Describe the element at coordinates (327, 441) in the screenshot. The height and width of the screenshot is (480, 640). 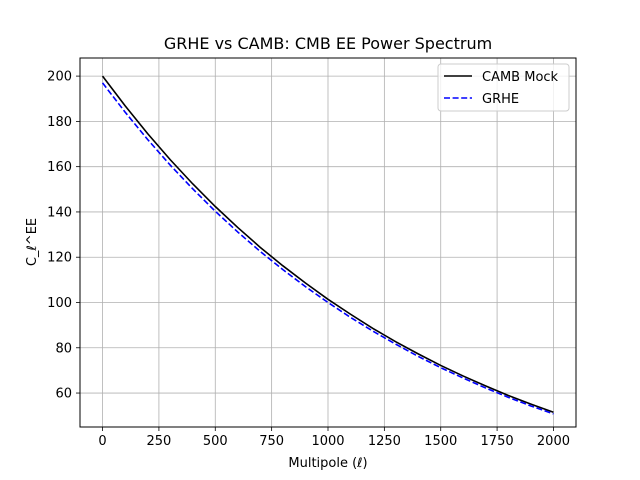
I see `x-tick-label: 1000` at that location.